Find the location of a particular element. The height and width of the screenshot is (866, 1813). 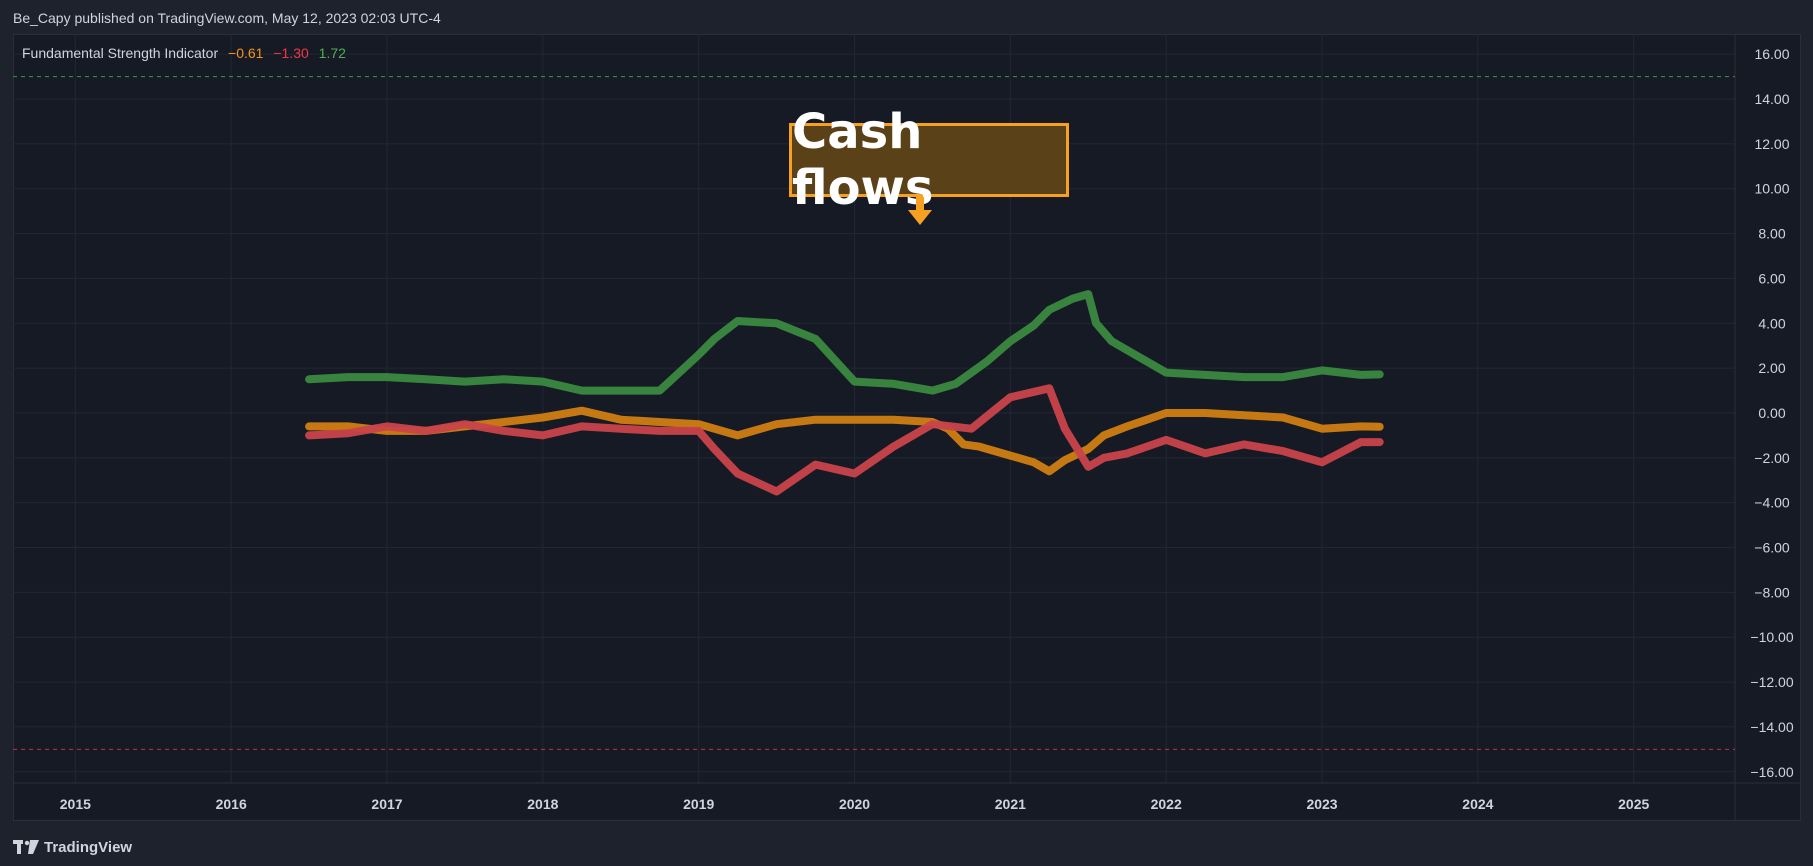

y-tick-label: 0.00 is located at coordinates (1771, 413).